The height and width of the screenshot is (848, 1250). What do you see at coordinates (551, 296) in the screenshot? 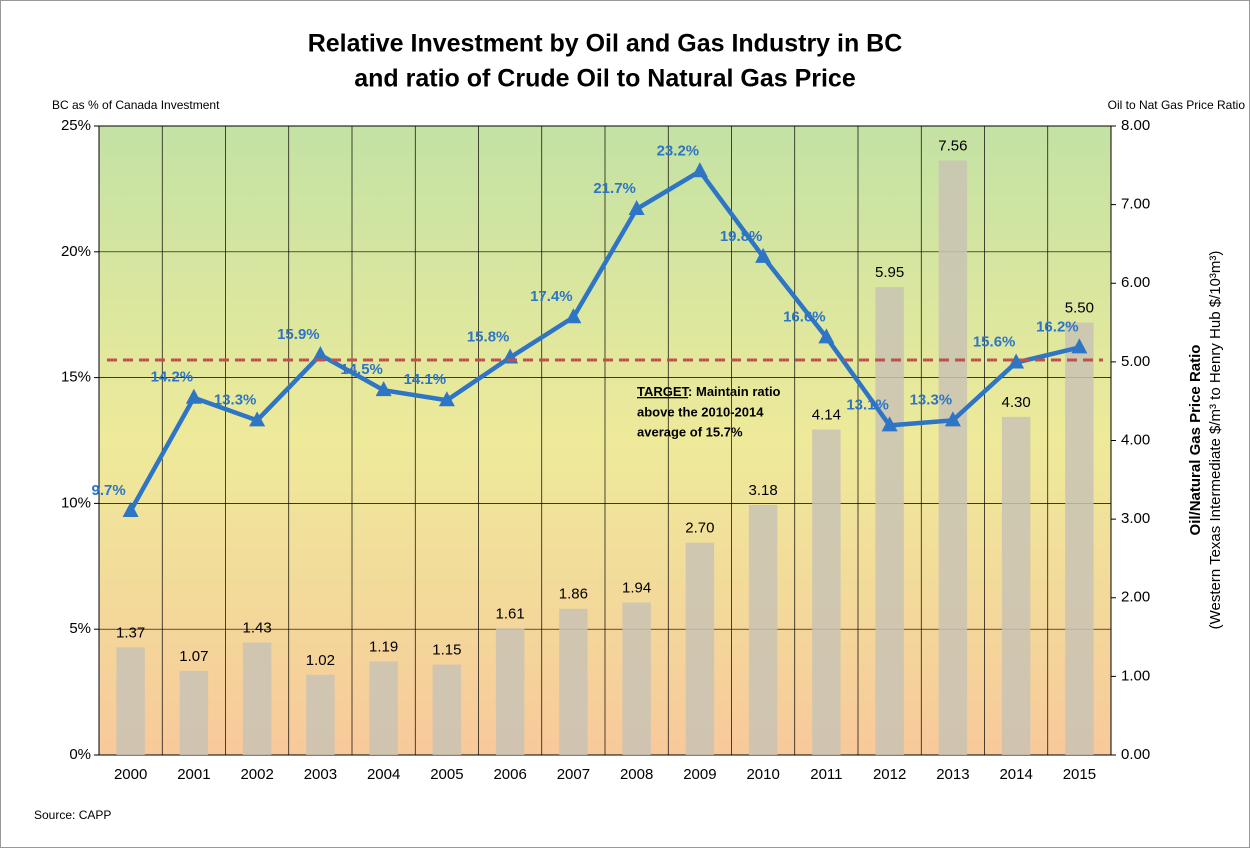
I see `line-value-label: 17.4%` at bounding box center [551, 296].